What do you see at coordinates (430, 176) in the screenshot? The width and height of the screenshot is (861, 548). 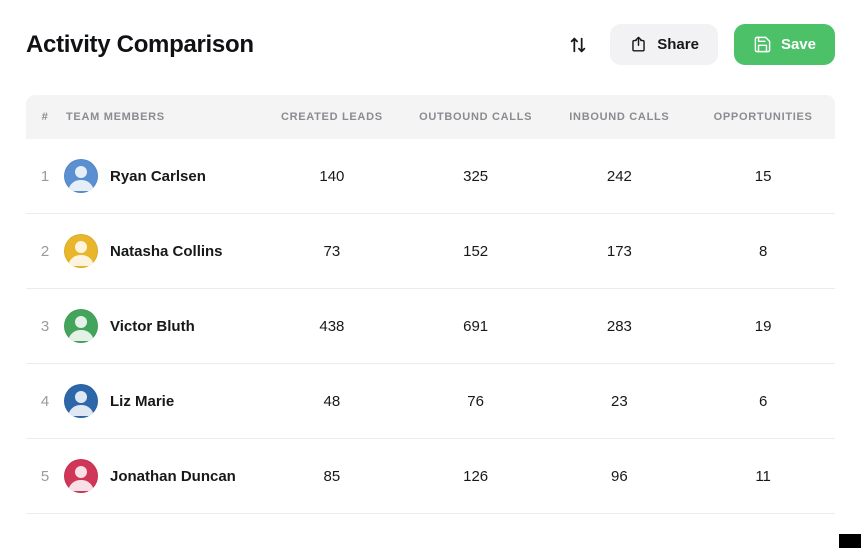 I see `table-row: 1 Ryan Carlsen 140 325 242 15` at bounding box center [430, 176].